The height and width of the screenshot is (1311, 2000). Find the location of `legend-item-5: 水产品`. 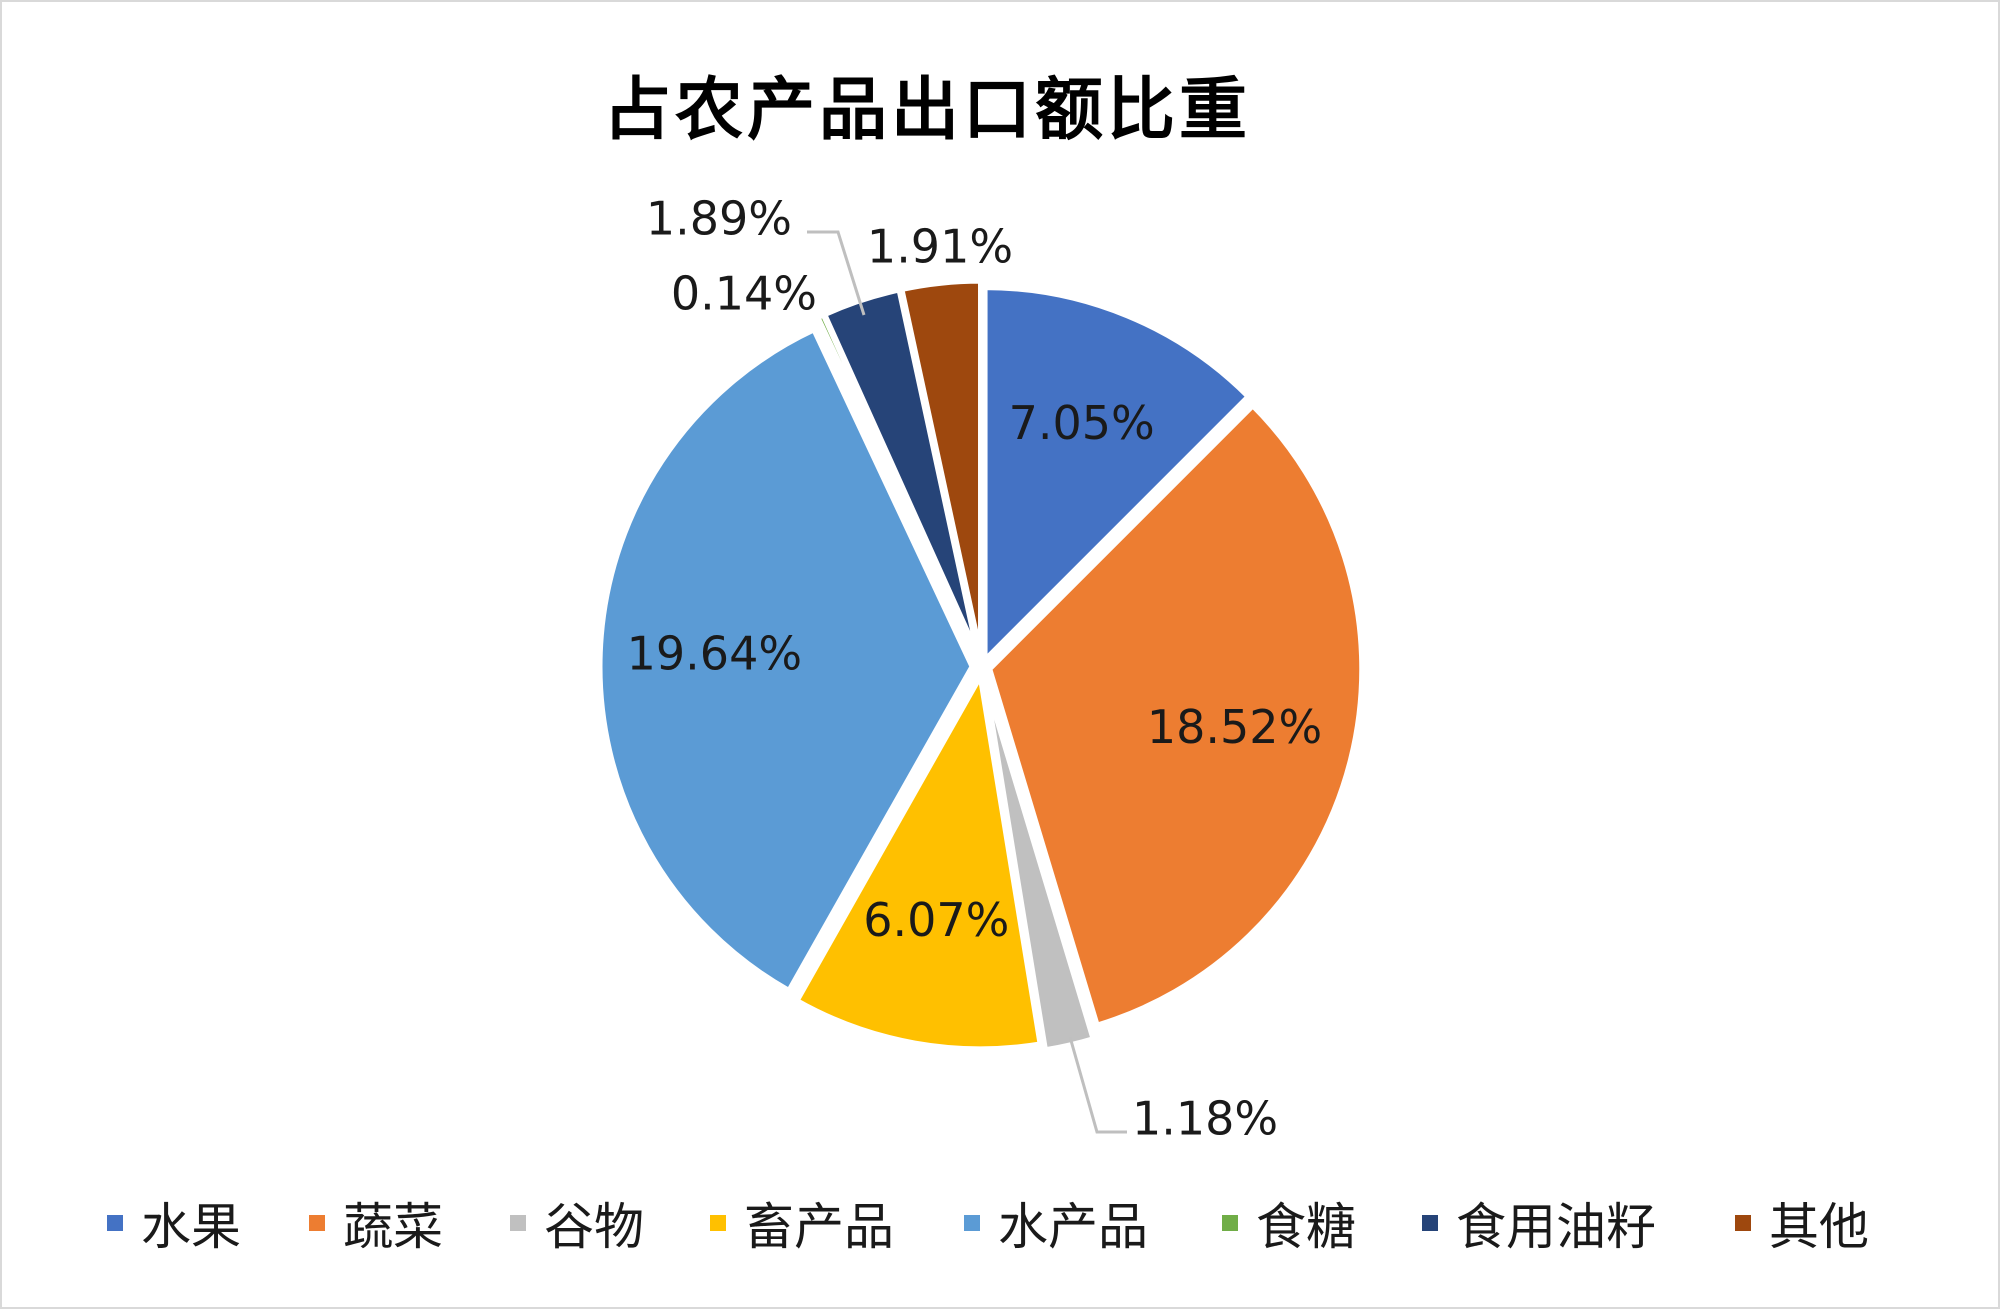

legend-item-5: 水产品 is located at coordinates (1056, 1223).